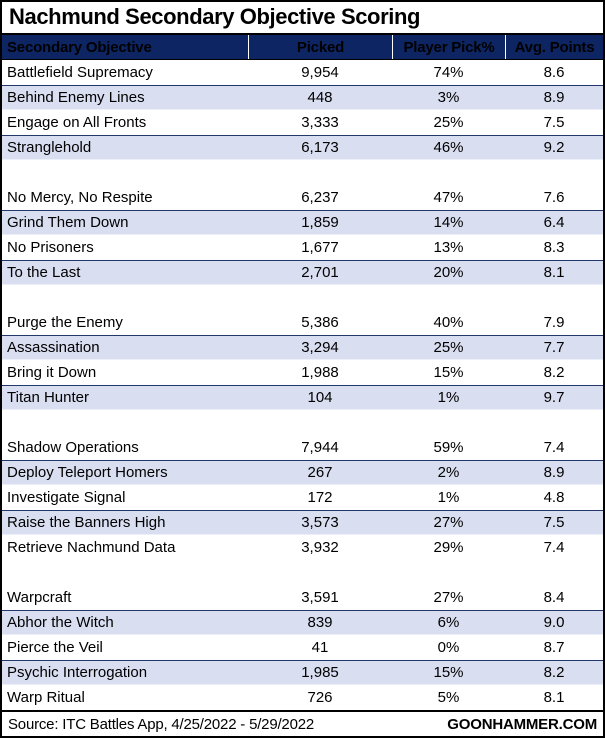 This screenshot has height=738, width=605. What do you see at coordinates (302, 472) in the screenshot?
I see `table-row: Deploy Teleport Homers 267 2% 8.9` at bounding box center [302, 472].